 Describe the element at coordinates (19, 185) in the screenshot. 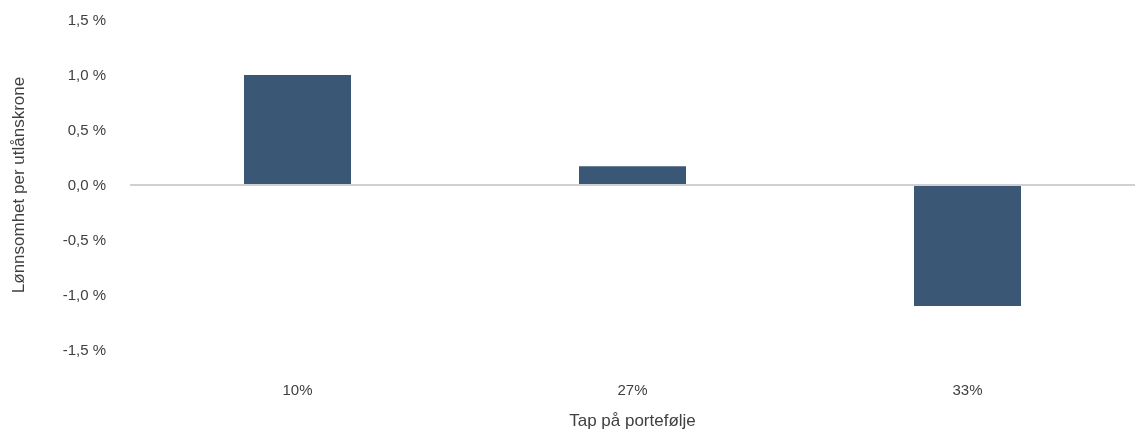

I see `y-axis-title: Lønnsomhet per utlånskrone` at that location.